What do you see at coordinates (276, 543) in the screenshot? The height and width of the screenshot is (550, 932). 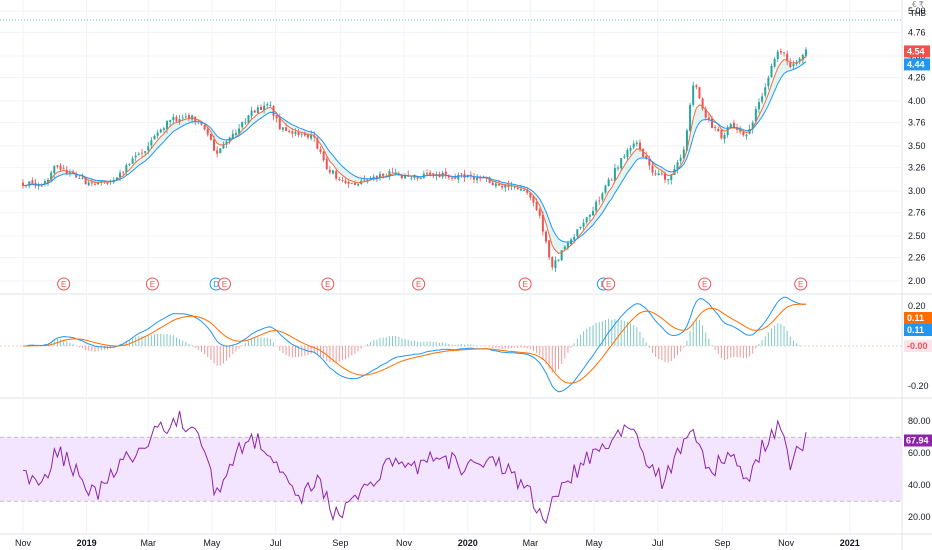 I see `time-tick-label: Jul` at bounding box center [276, 543].